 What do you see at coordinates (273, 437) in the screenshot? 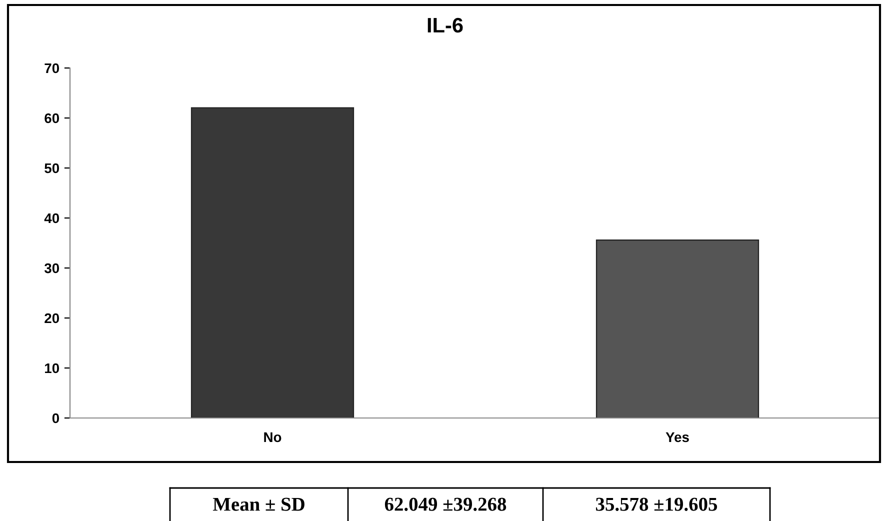
I see `x-tick-label: No` at bounding box center [273, 437].